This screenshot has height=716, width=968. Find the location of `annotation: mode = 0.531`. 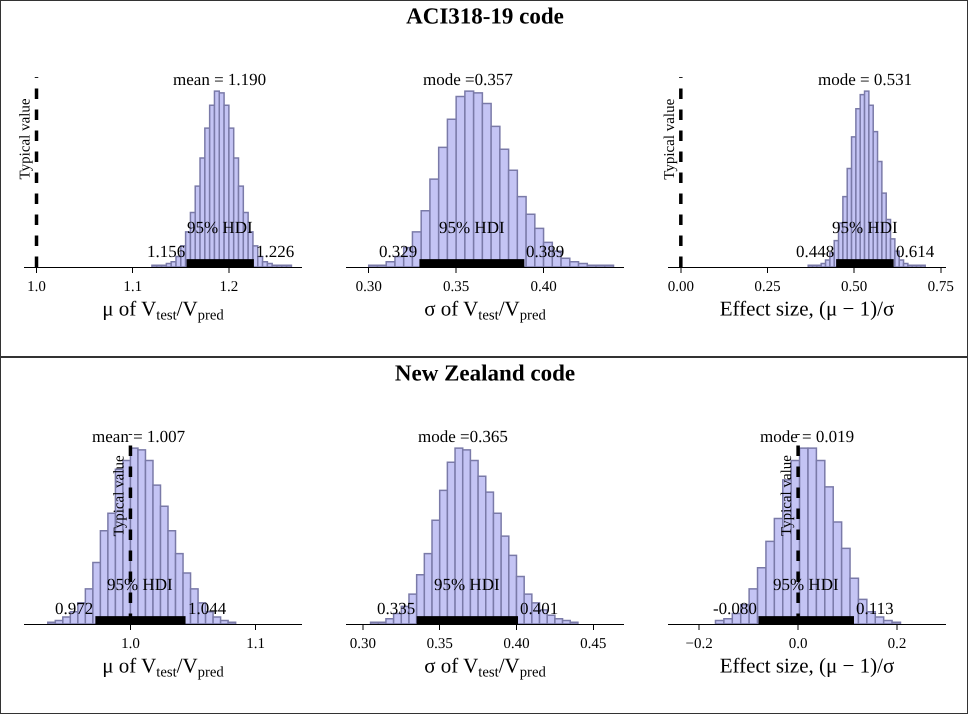

annotation: mode = 0.531 is located at coordinates (865, 79).